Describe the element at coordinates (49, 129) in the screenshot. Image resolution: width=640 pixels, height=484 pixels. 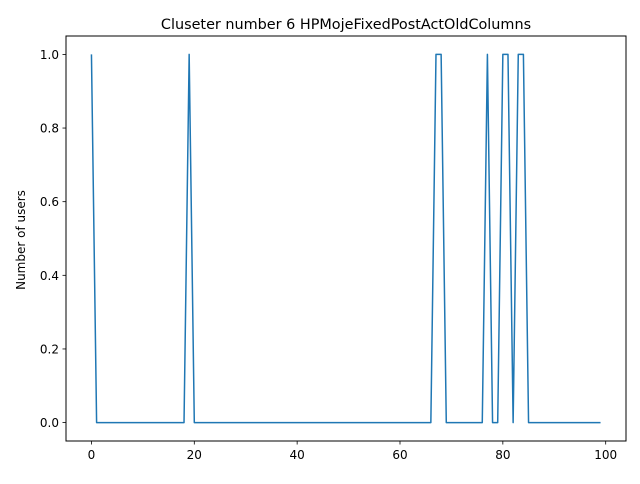
I see `y-tick-label: 0.8` at that location.